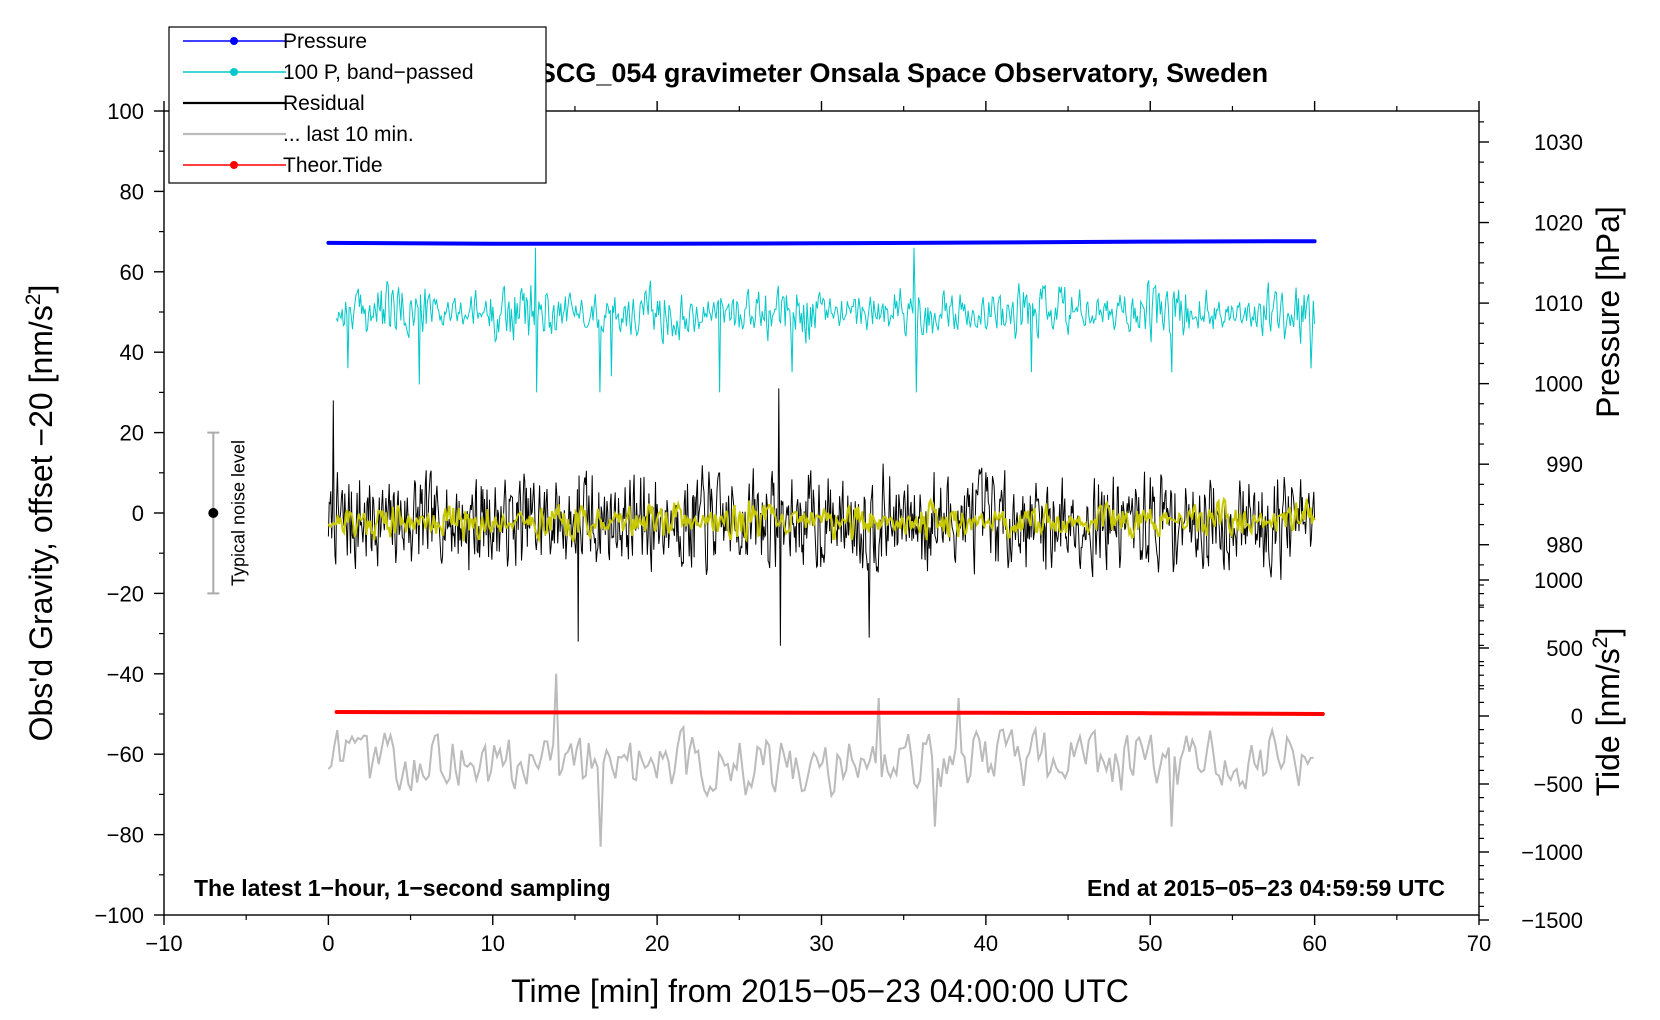 This screenshot has width=1660, height=1020. I want to click on y-axis-label-left-end: ], so click(41, 289).